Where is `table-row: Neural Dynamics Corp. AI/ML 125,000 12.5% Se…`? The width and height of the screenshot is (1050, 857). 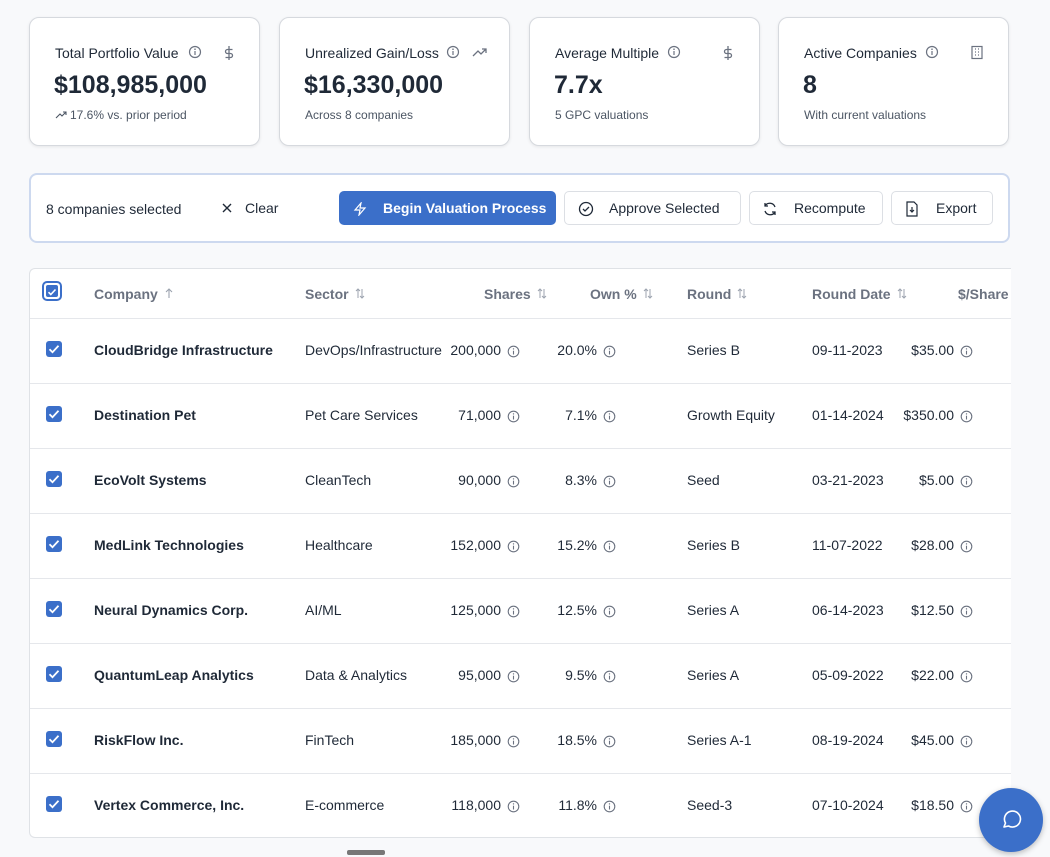
table-row: Neural Dynamics Corp. AI/ML 125,000 12.5% Se… is located at coordinates (520, 611).